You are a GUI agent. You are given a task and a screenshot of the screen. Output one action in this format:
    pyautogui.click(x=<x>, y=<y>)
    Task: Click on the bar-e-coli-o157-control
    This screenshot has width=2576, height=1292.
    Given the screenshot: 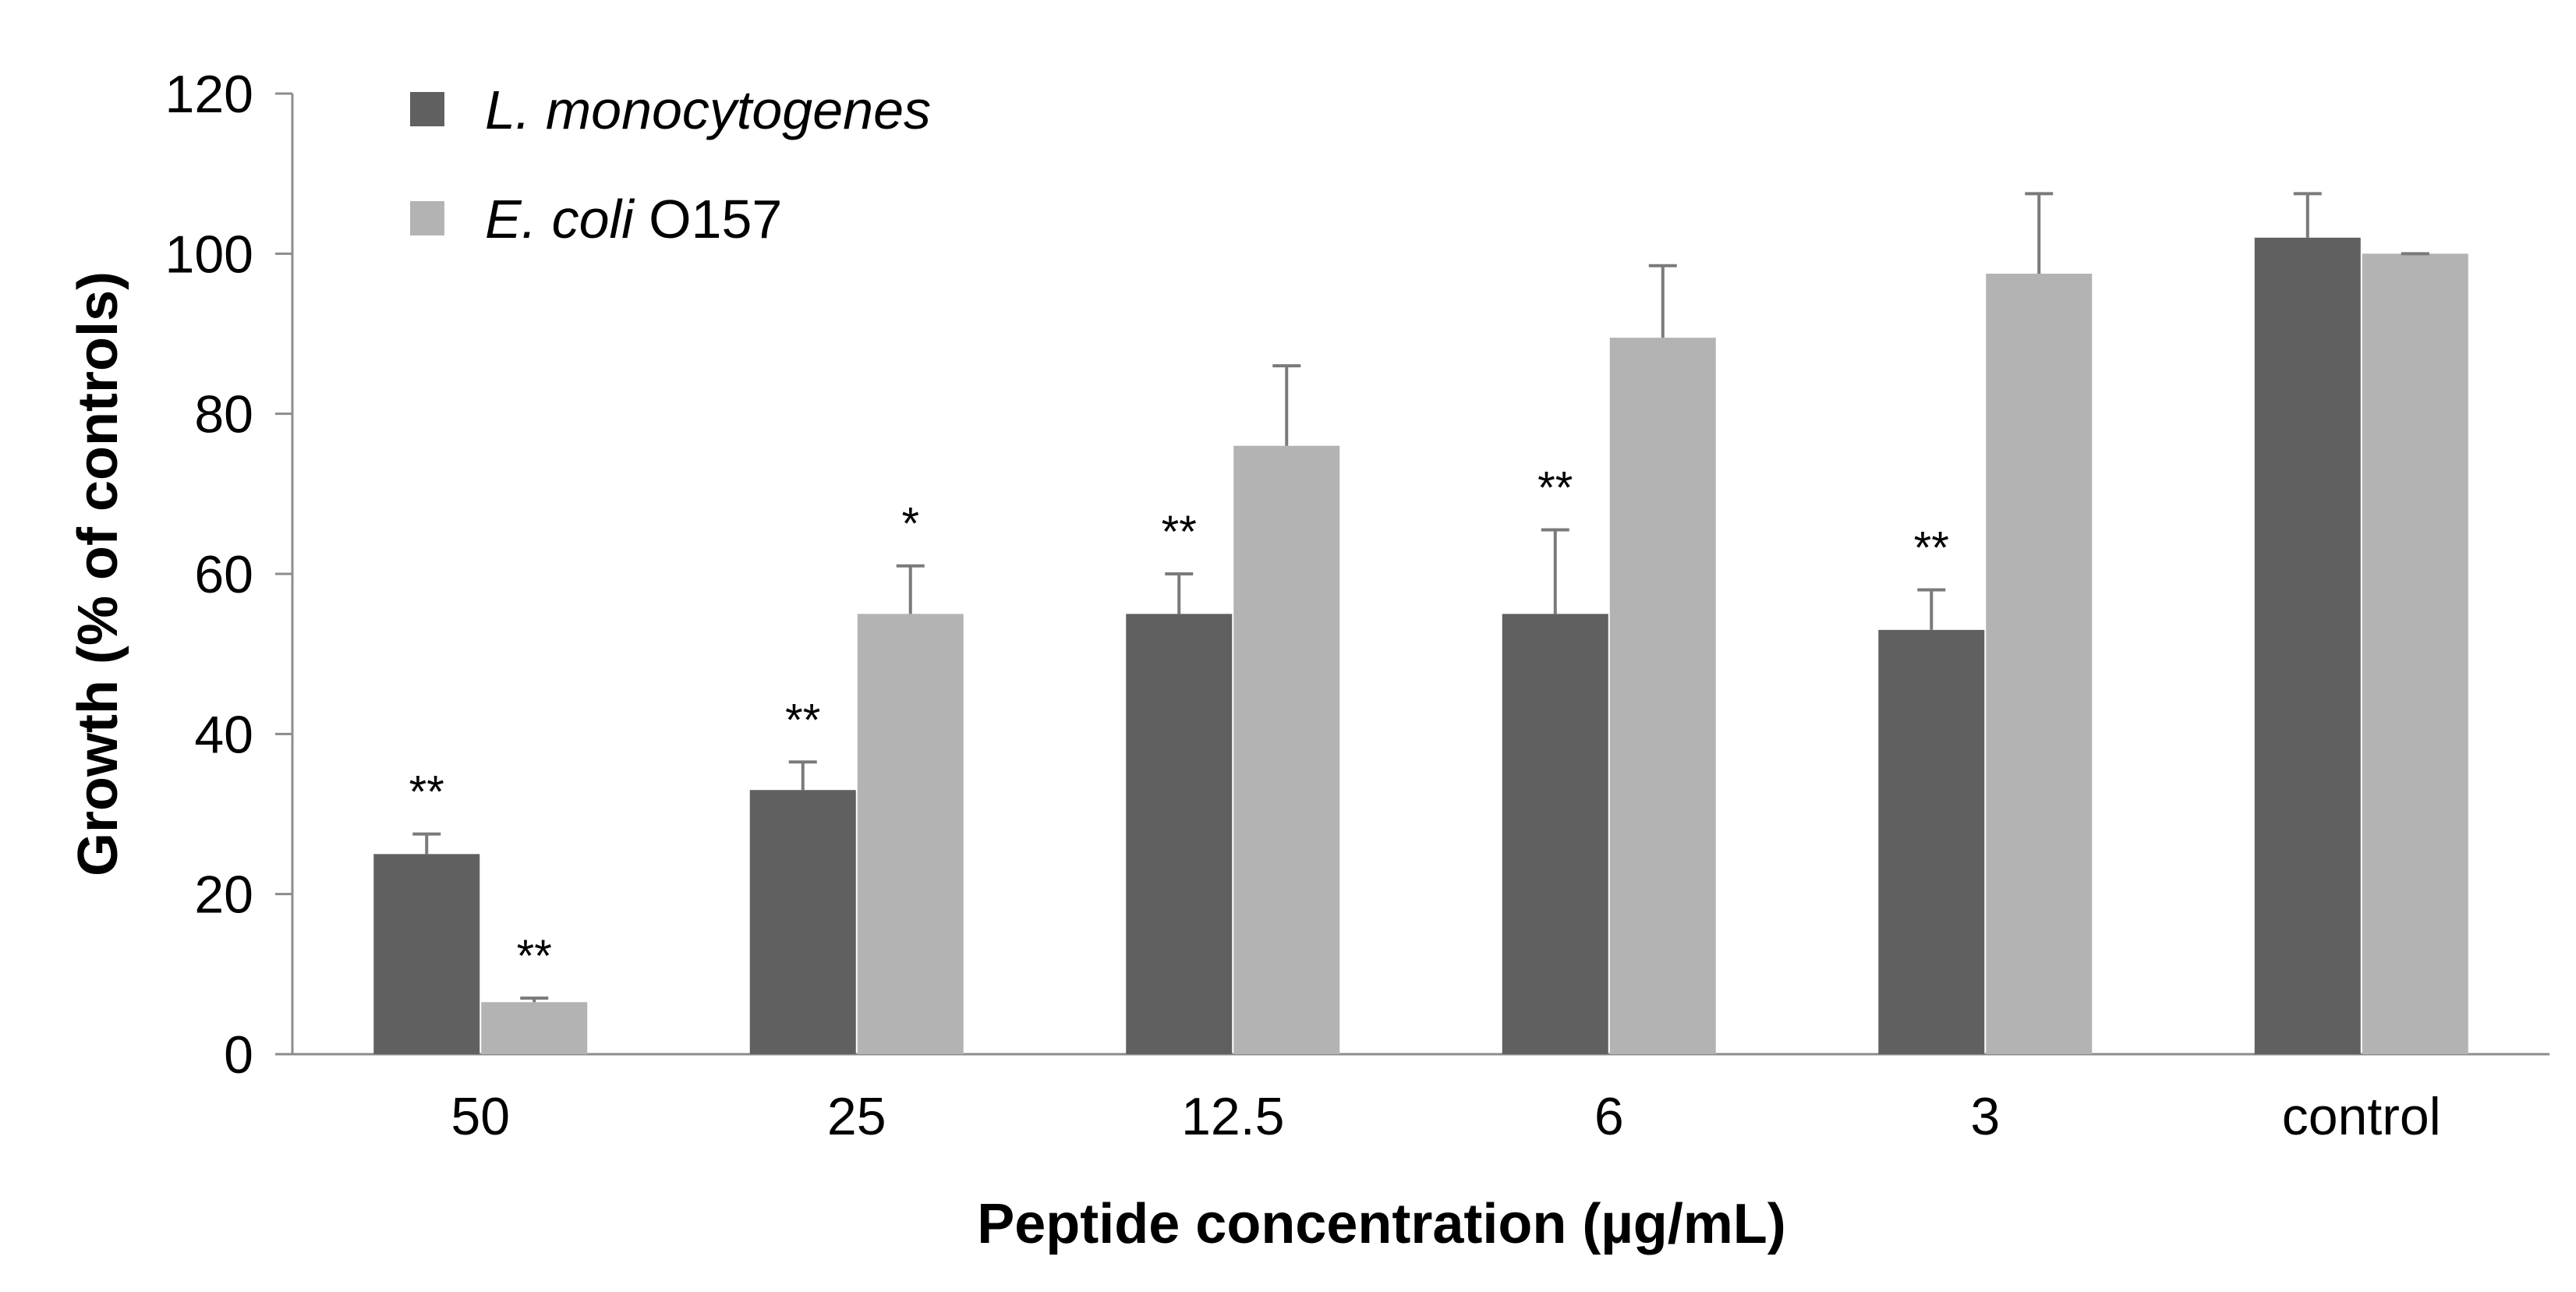 What is the action you would take?
    pyautogui.click(x=2415, y=653)
    